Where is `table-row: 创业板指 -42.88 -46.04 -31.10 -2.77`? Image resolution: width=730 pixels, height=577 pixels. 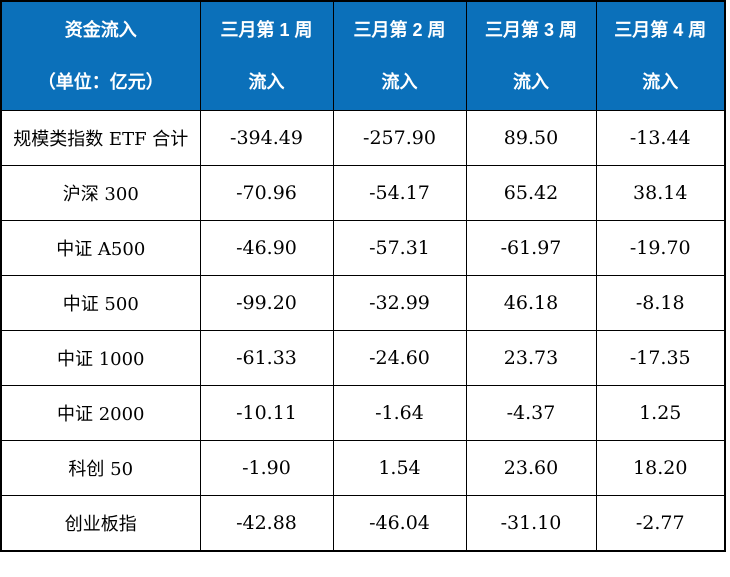 table-row: 创业板指 -42.88 -46.04 -31.10 -2.77 is located at coordinates (363, 523).